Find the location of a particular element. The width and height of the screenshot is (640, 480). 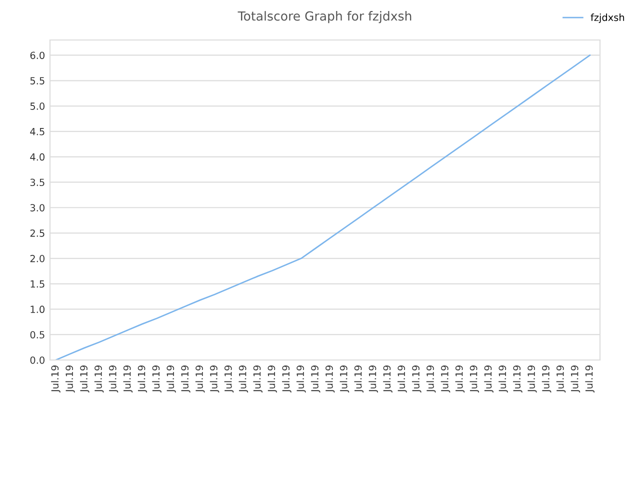

y-tick-label: 5.5 is located at coordinates (37, 80).